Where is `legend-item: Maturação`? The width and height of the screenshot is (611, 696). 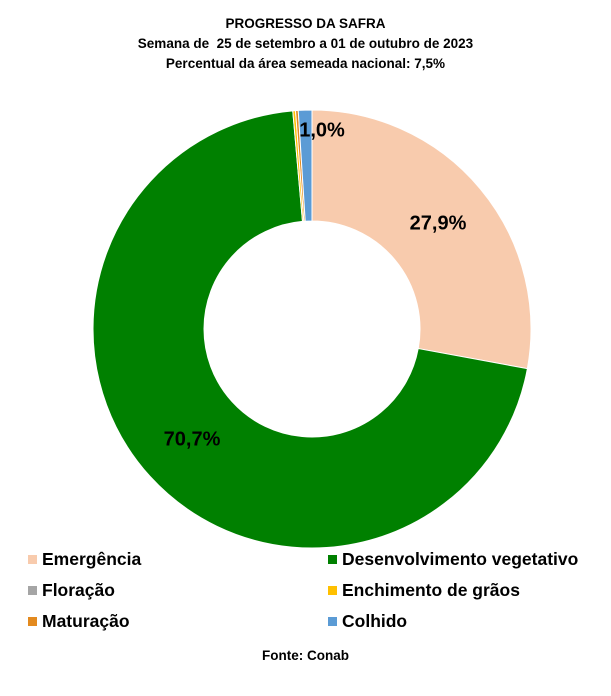 legend-item: Maturação is located at coordinates (79, 621).